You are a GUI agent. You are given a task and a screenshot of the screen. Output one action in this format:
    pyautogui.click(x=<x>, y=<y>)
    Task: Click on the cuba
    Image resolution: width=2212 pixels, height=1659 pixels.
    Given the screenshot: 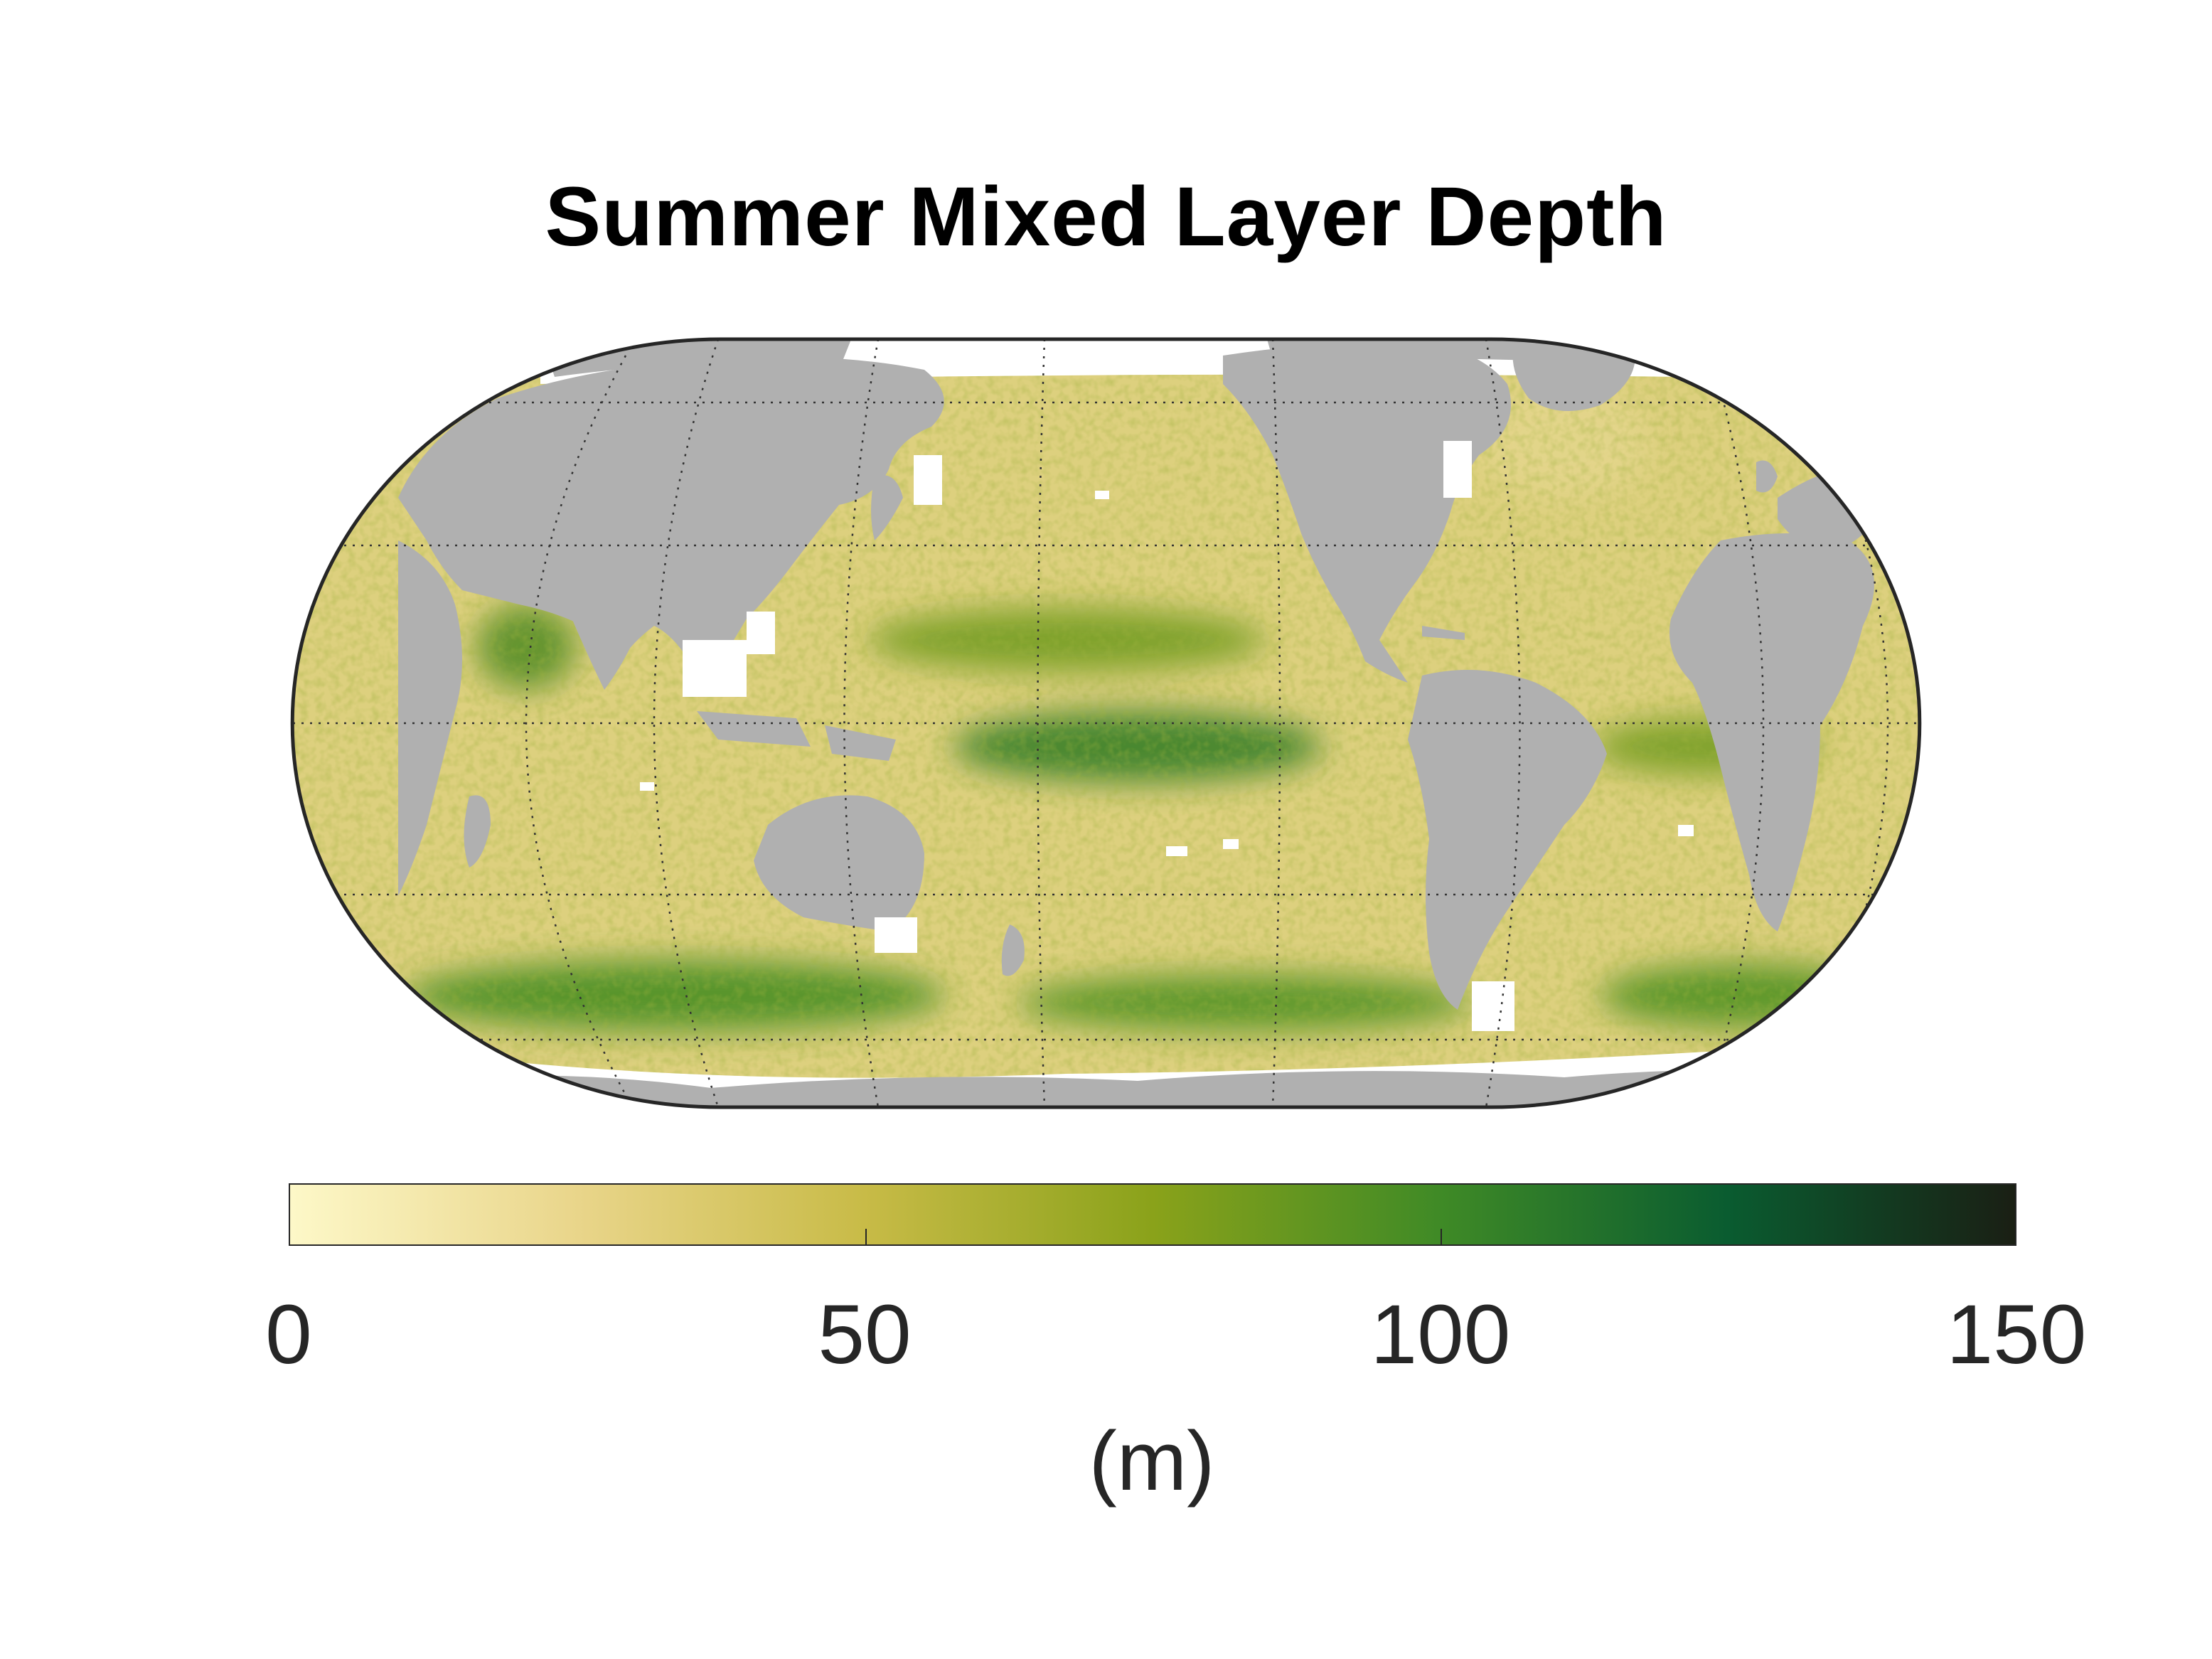 What is the action you would take?
    pyautogui.click(x=1443, y=633)
    